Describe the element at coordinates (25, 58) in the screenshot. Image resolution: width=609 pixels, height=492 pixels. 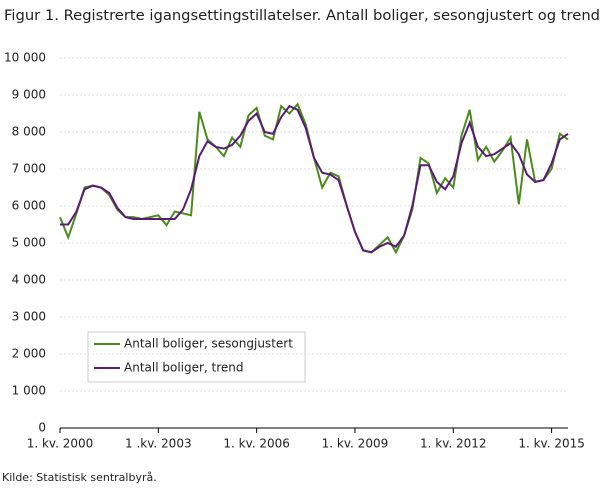
I see `y-tick-label: 10 000` at that location.